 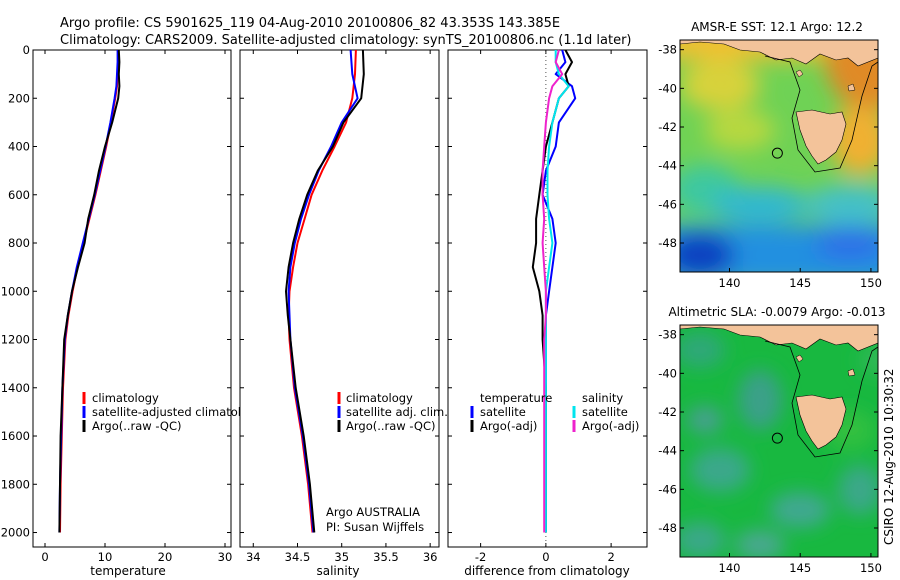 What do you see at coordinates (253, 557) in the screenshot?
I see `x-tick-label: 34` at bounding box center [253, 557].